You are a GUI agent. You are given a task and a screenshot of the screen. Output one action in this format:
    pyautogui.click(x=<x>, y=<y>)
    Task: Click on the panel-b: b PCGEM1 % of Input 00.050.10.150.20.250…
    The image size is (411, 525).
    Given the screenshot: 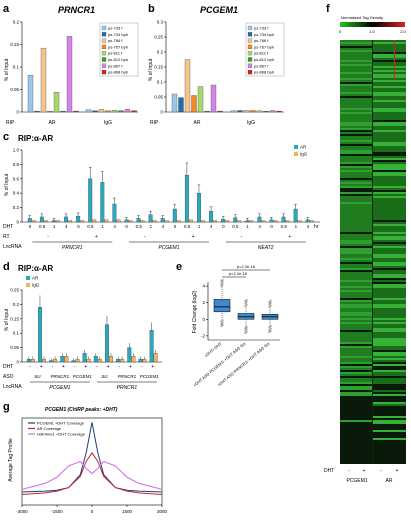 What is the action you would take?
    pyautogui.click(x=216, y=64)
    